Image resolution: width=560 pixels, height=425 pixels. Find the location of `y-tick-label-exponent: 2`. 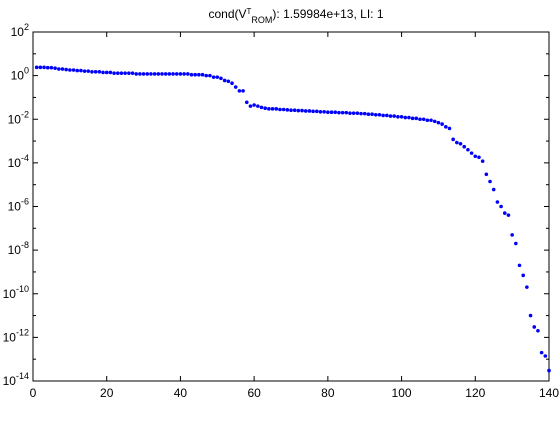

y-tick-label-exponent: 2 is located at coordinates (26, 27).